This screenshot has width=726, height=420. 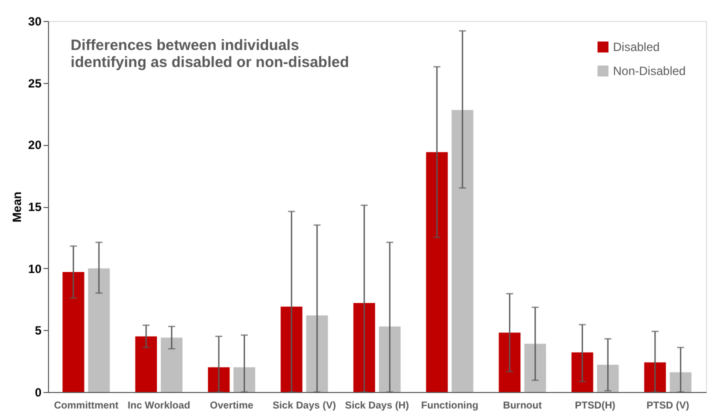 I want to click on legend-label: Disabled, so click(x=636, y=47).